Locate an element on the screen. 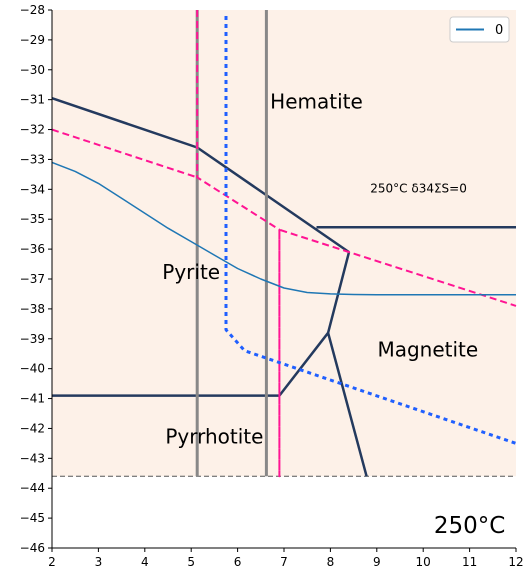  y-tick-label: −38 is located at coordinates (32, 309).